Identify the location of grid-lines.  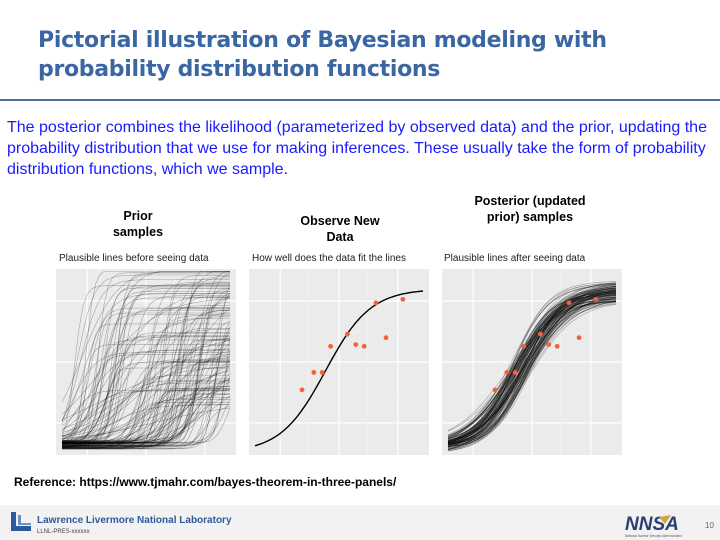
(146, 362).